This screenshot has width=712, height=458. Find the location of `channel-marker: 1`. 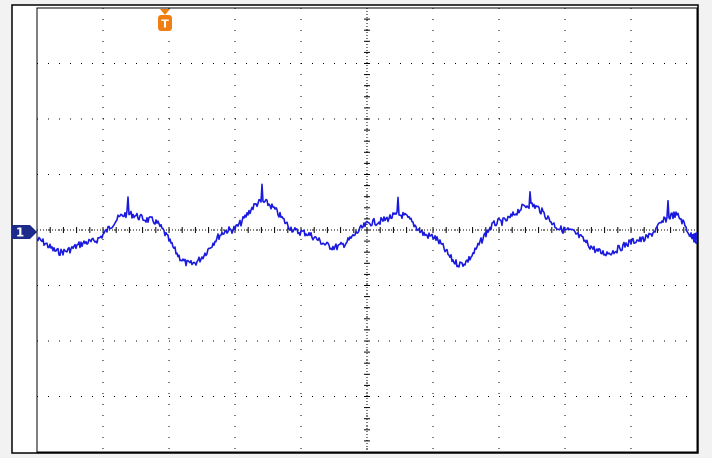

channel-marker: 1 is located at coordinates (24, 232).